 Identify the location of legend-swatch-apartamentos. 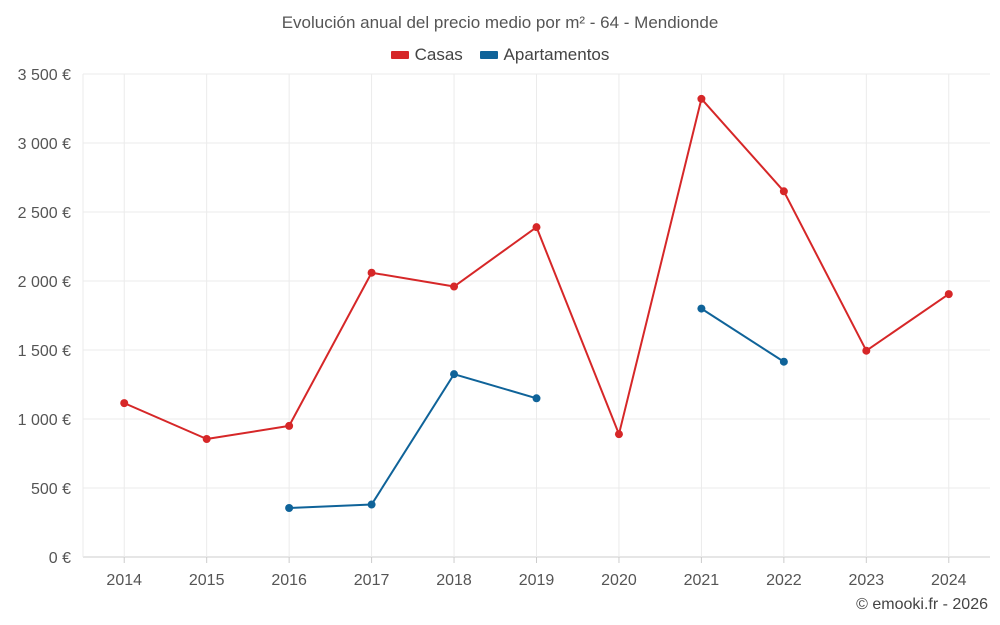
(488, 55).